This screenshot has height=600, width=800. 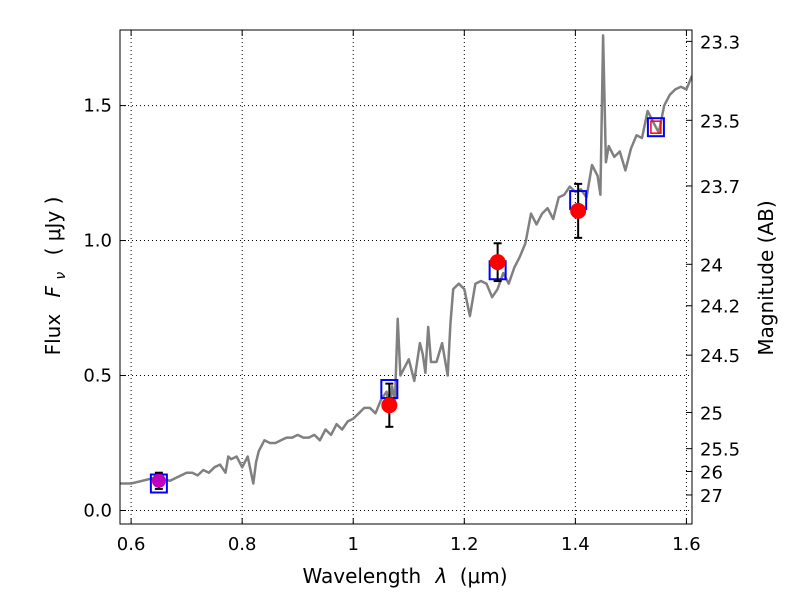 I want to click on y-tick-label: 0.5, so click(x=97, y=376).